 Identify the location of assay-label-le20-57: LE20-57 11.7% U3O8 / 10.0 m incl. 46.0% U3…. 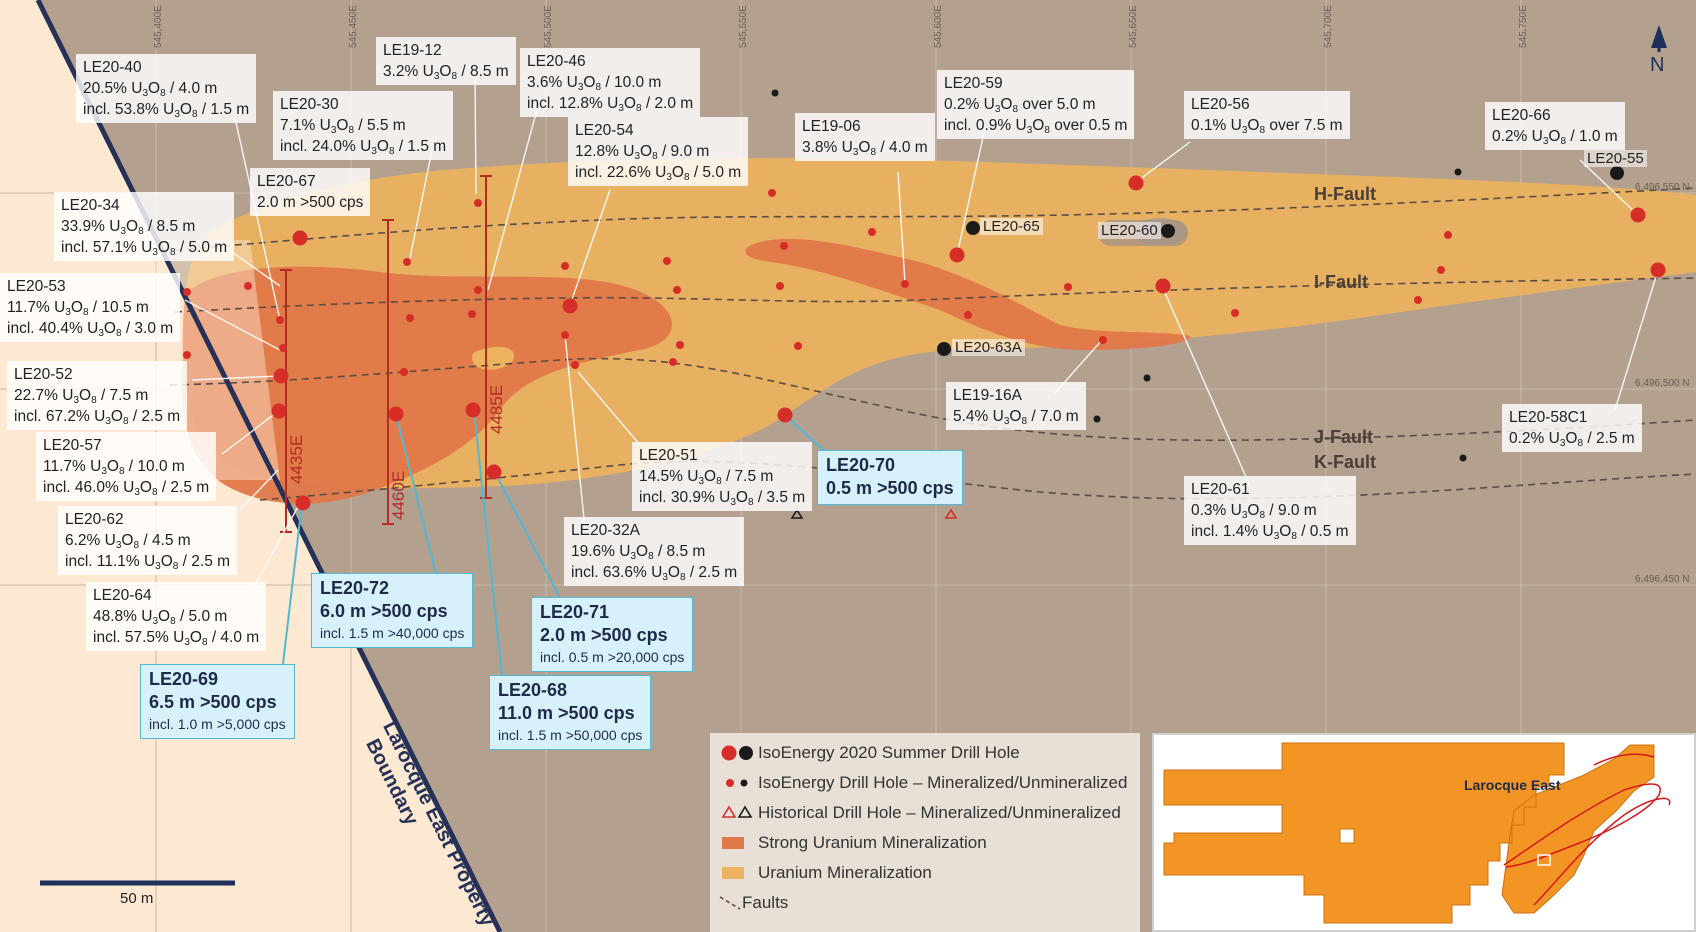
(126, 466).